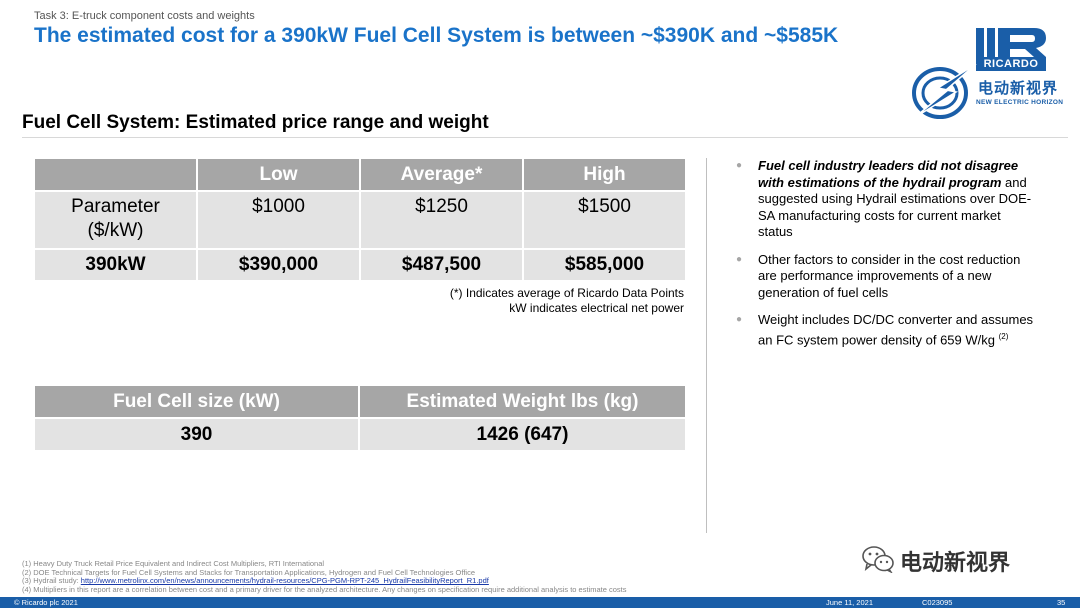 This screenshot has height=608, width=1080. Describe the element at coordinates (545, 137) in the screenshot. I see `section-divider` at that location.